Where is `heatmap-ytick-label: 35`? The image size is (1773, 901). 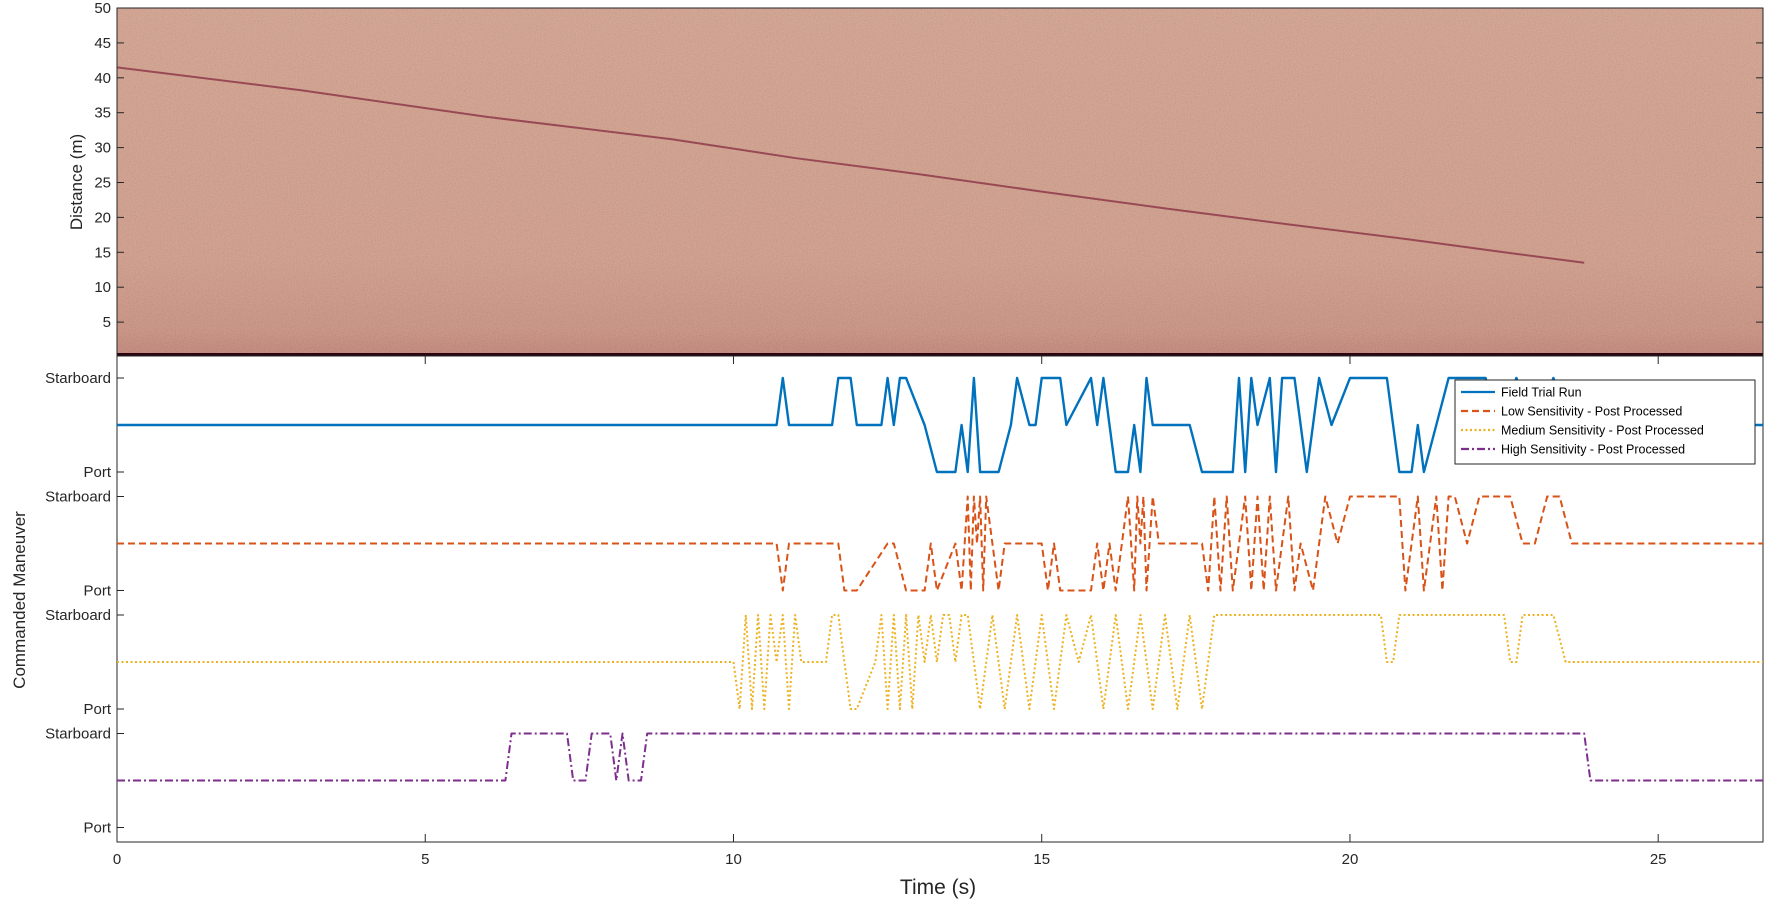 heatmap-ytick-label: 35 is located at coordinates (102, 113).